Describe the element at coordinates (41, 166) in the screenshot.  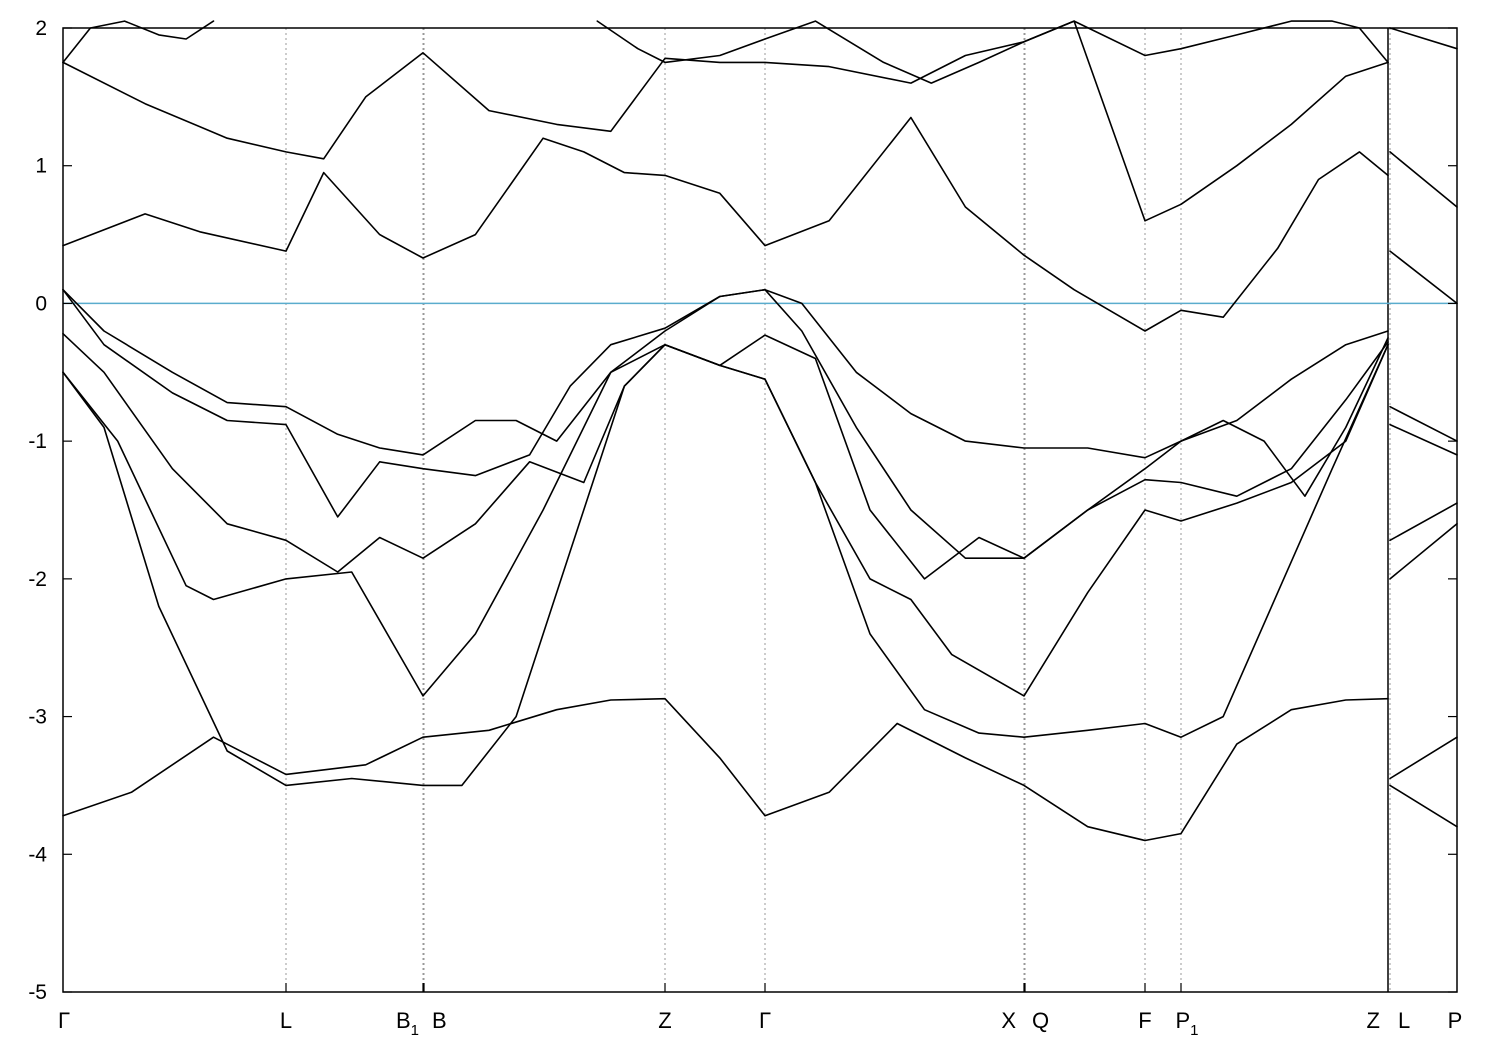
I see `y-tick-label: 1` at that location.